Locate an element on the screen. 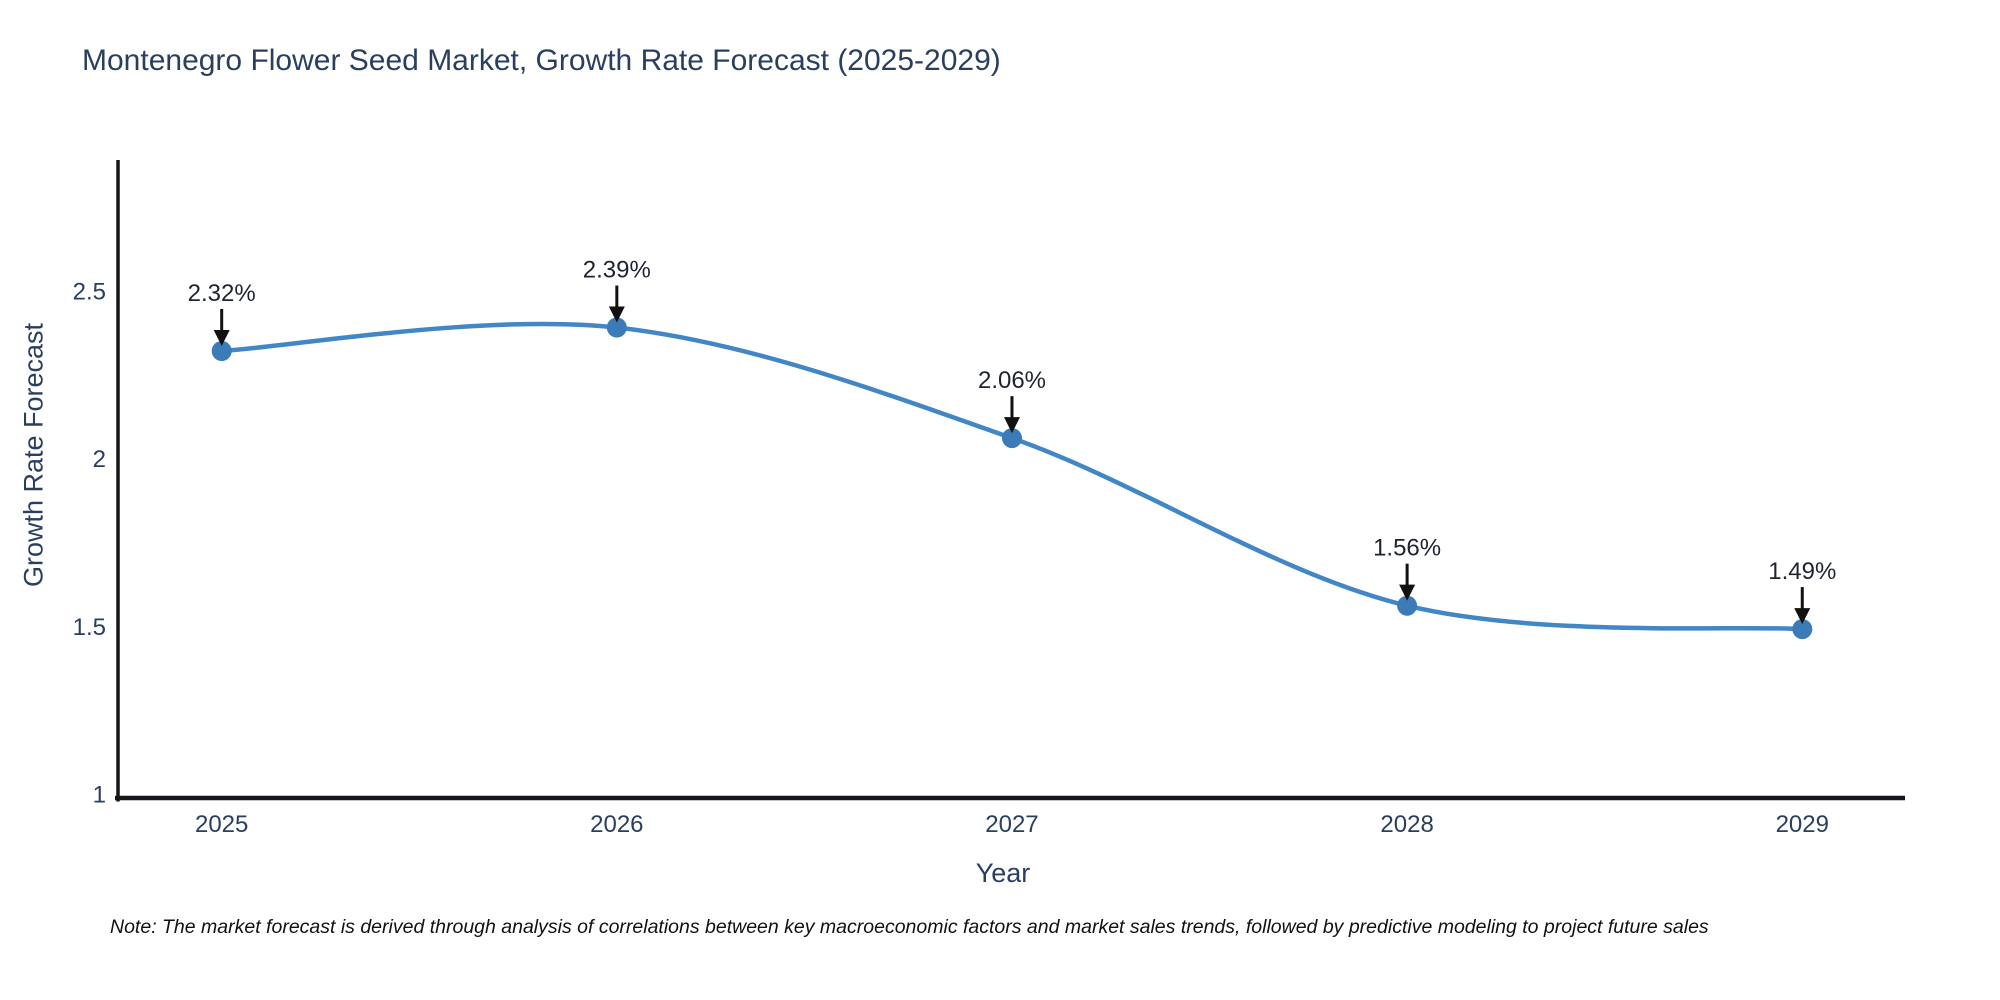  y-tick-label: 2.5 is located at coordinates (89, 292).